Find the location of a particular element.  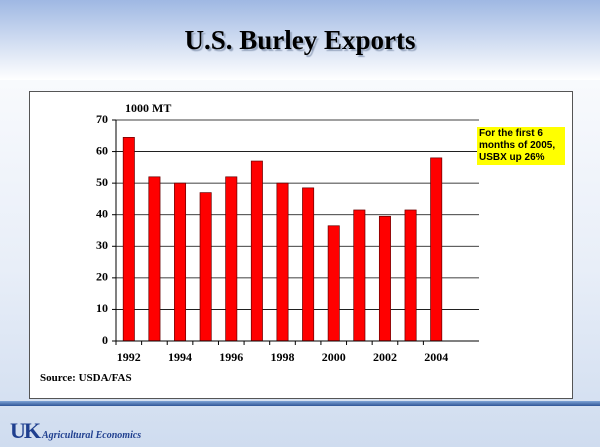

y-tick-label: 30 is located at coordinates (102, 245).